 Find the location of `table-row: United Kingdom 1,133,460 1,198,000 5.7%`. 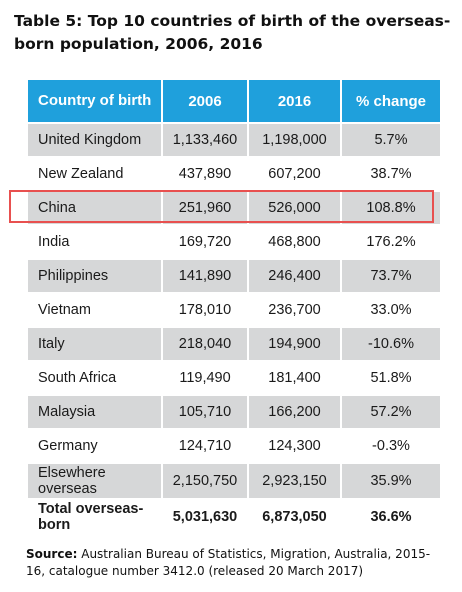

table-row: United Kingdom 1,133,460 1,198,000 5.7% is located at coordinates (234, 139).